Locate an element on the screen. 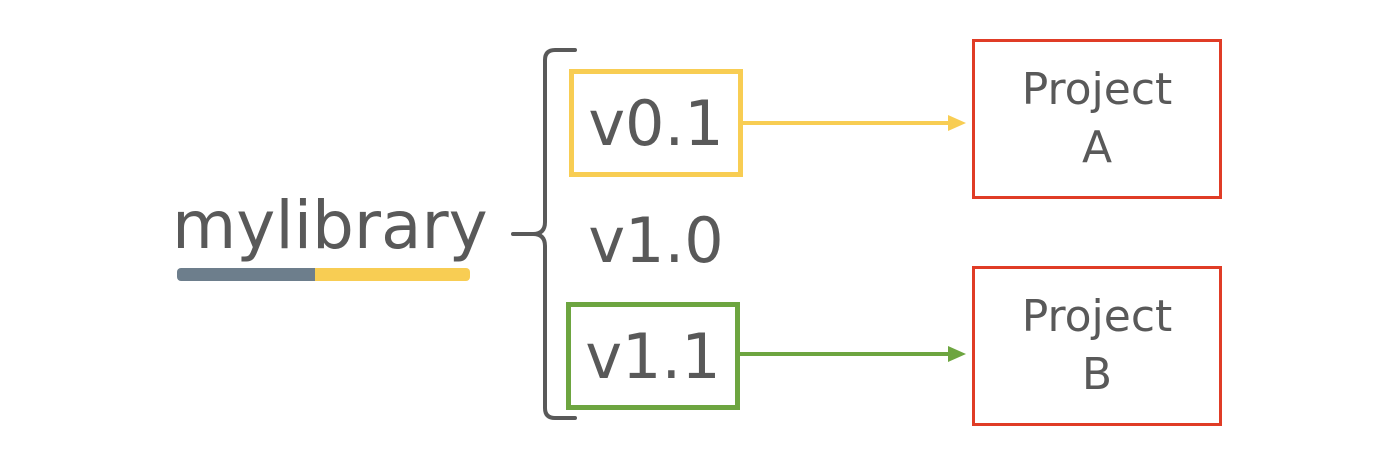 The image size is (1400, 464). version-v0-1-box: v0.1 is located at coordinates (656, 123).